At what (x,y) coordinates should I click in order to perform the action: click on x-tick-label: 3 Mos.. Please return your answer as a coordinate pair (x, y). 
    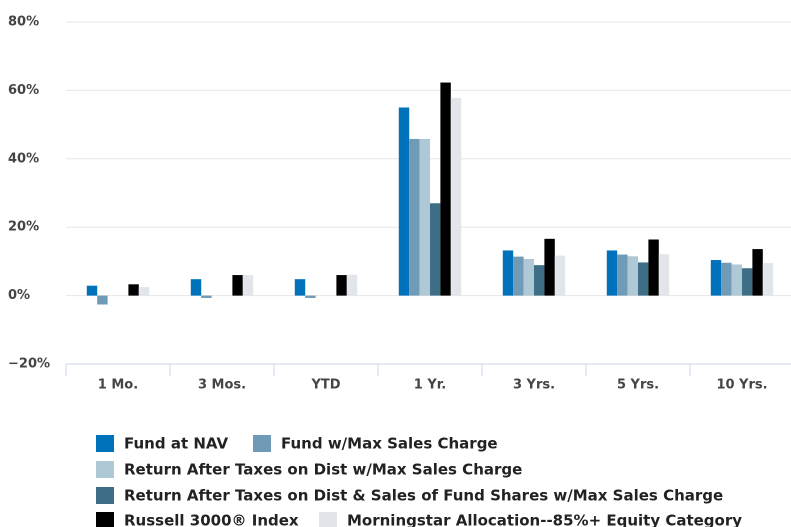
    Looking at the image, I should click on (222, 385).